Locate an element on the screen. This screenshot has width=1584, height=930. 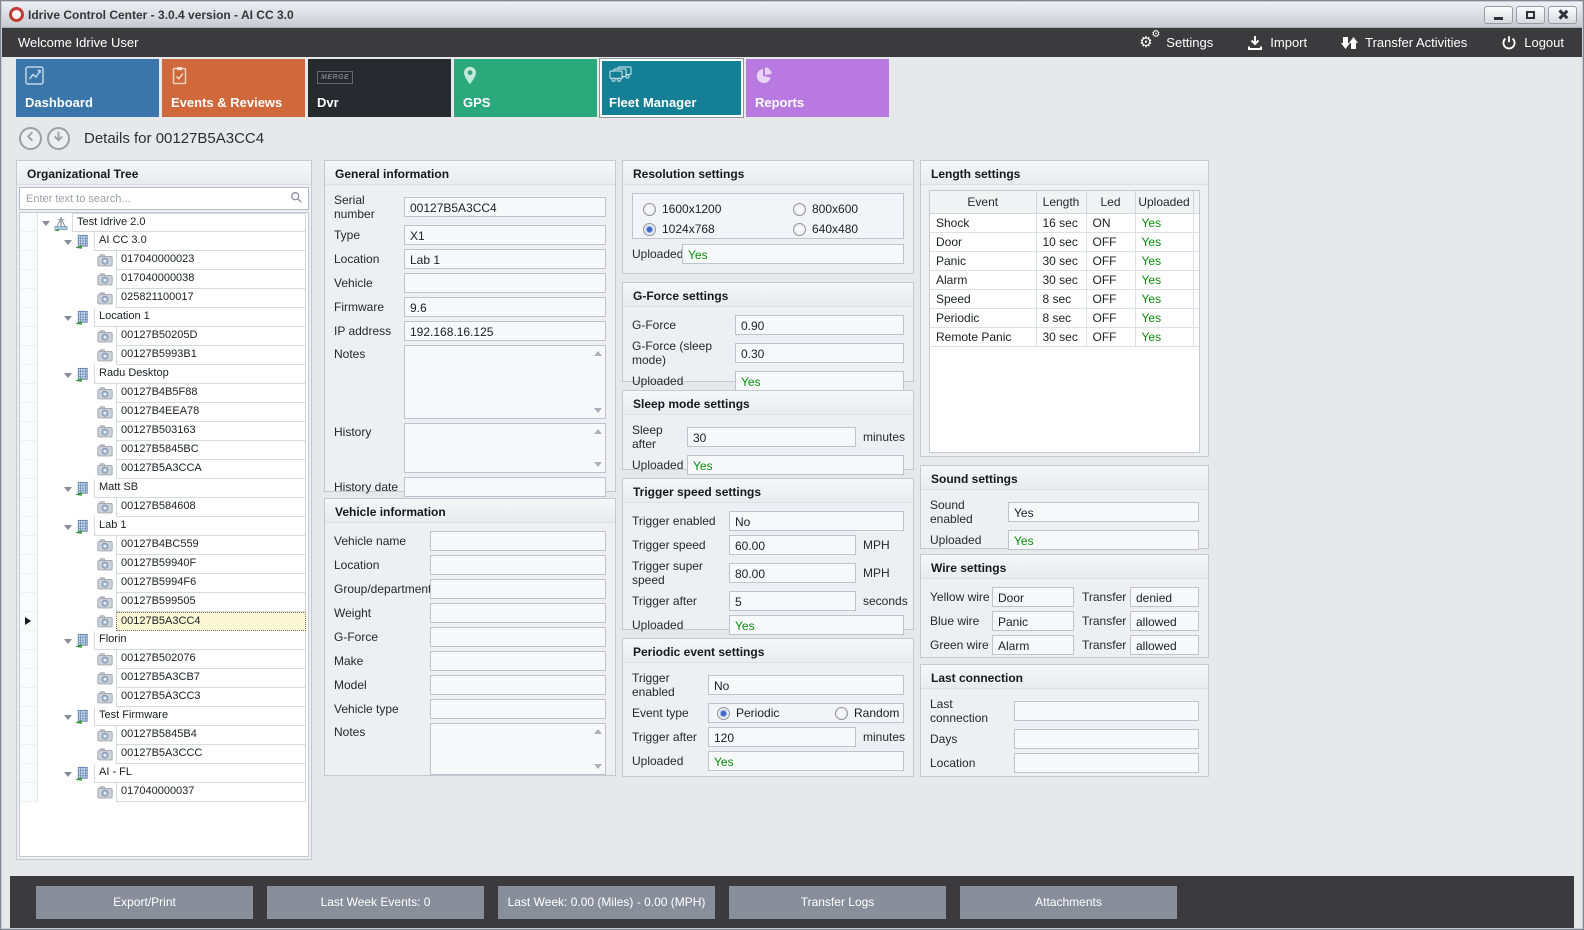
tab-events-reviews: Events & Reviews is located at coordinates (233, 88).